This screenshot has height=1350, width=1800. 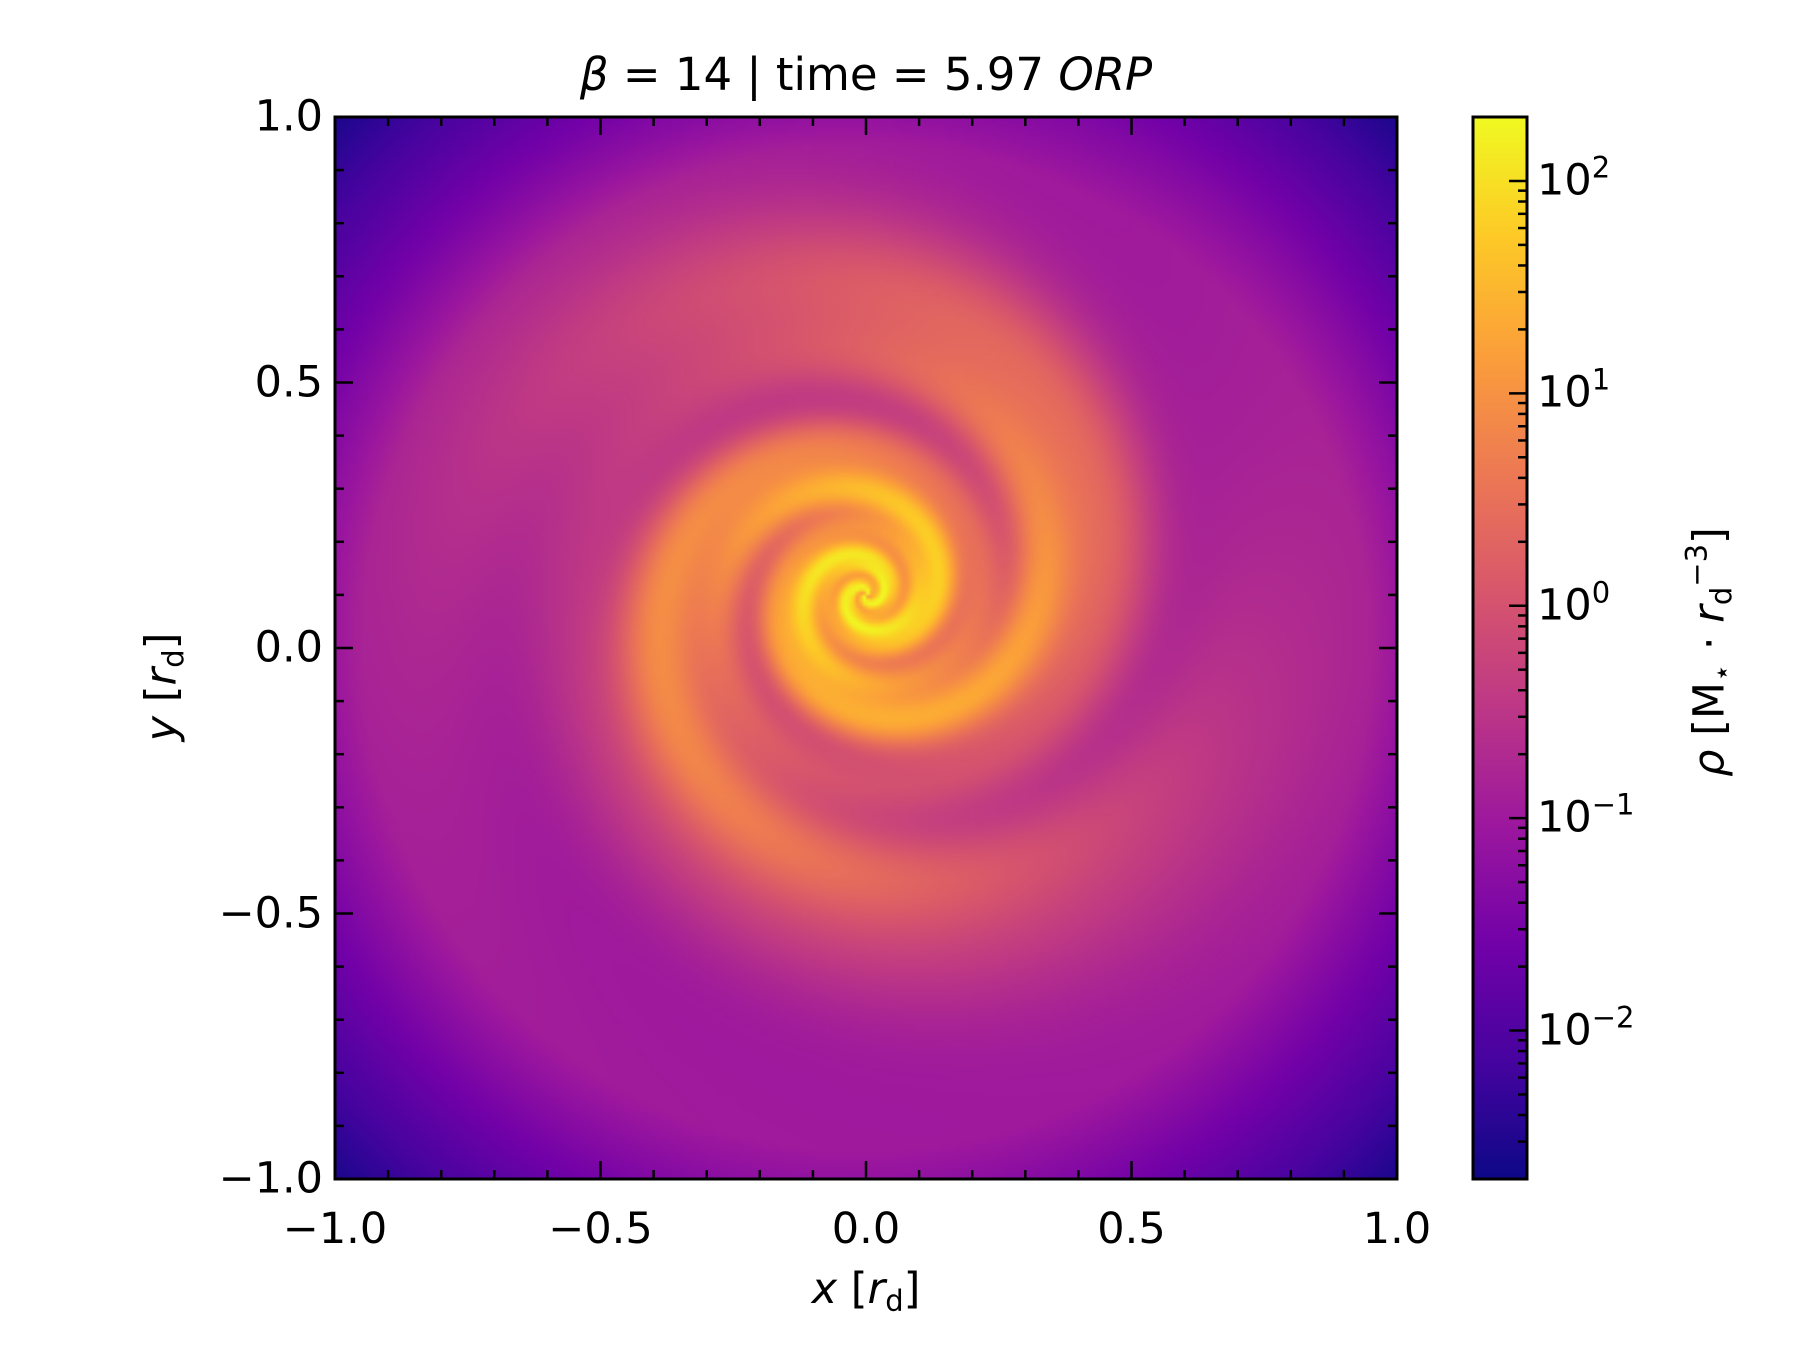 What do you see at coordinates (288, 116) in the screenshot?
I see `y-tick-label: 1.0` at bounding box center [288, 116].